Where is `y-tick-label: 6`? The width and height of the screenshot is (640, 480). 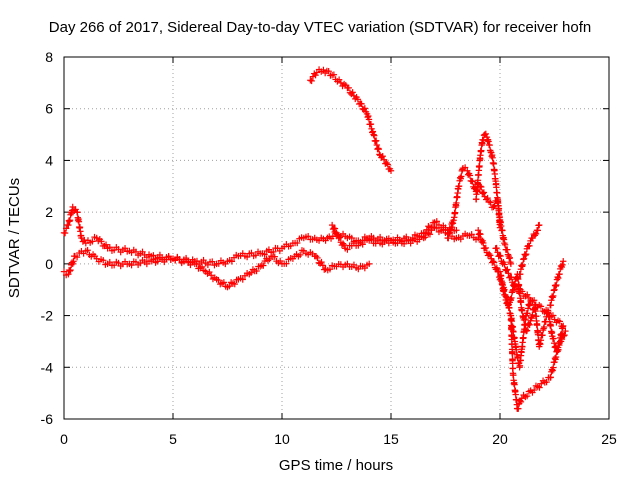
y-tick-label: 6 is located at coordinates (49, 109).